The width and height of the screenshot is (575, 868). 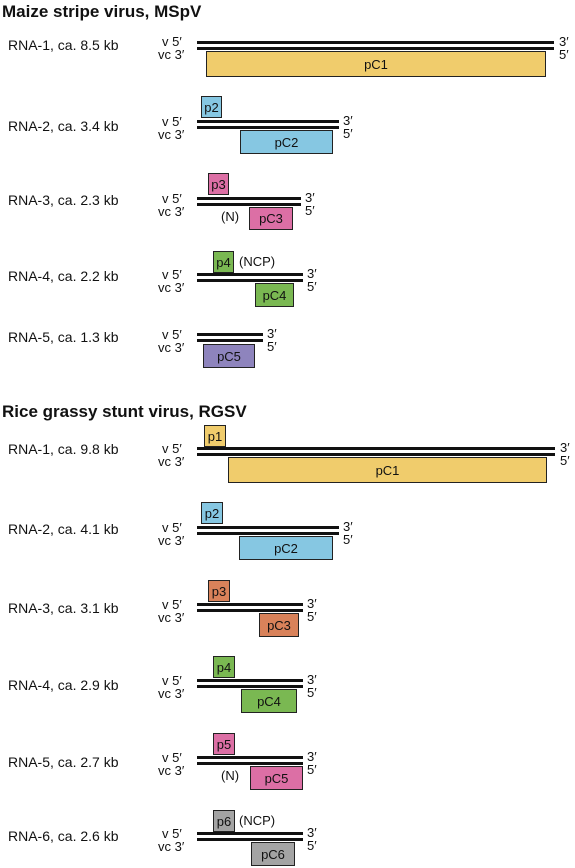 What do you see at coordinates (63, 685) in the screenshot?
I see `rna-label: RNA-4, ca. 2.9 kb` at bounding box center [63, 685].